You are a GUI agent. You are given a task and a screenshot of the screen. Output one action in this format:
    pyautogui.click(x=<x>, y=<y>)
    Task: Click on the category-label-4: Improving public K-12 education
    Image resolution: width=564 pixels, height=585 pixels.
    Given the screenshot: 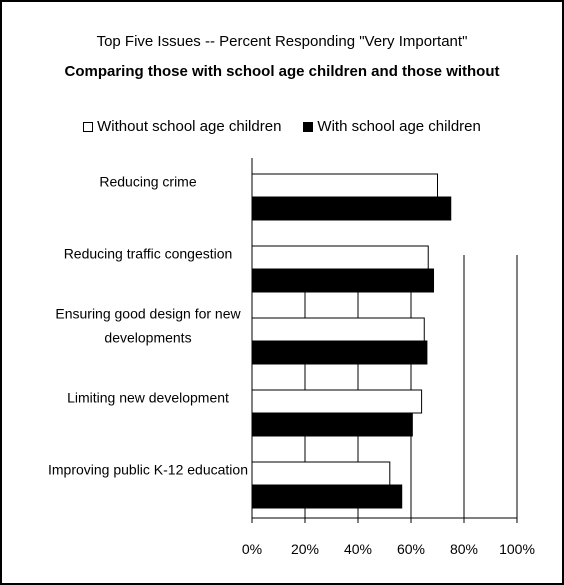 What is the action you would take?
    pyautogui.click(x=148, y=470)
    